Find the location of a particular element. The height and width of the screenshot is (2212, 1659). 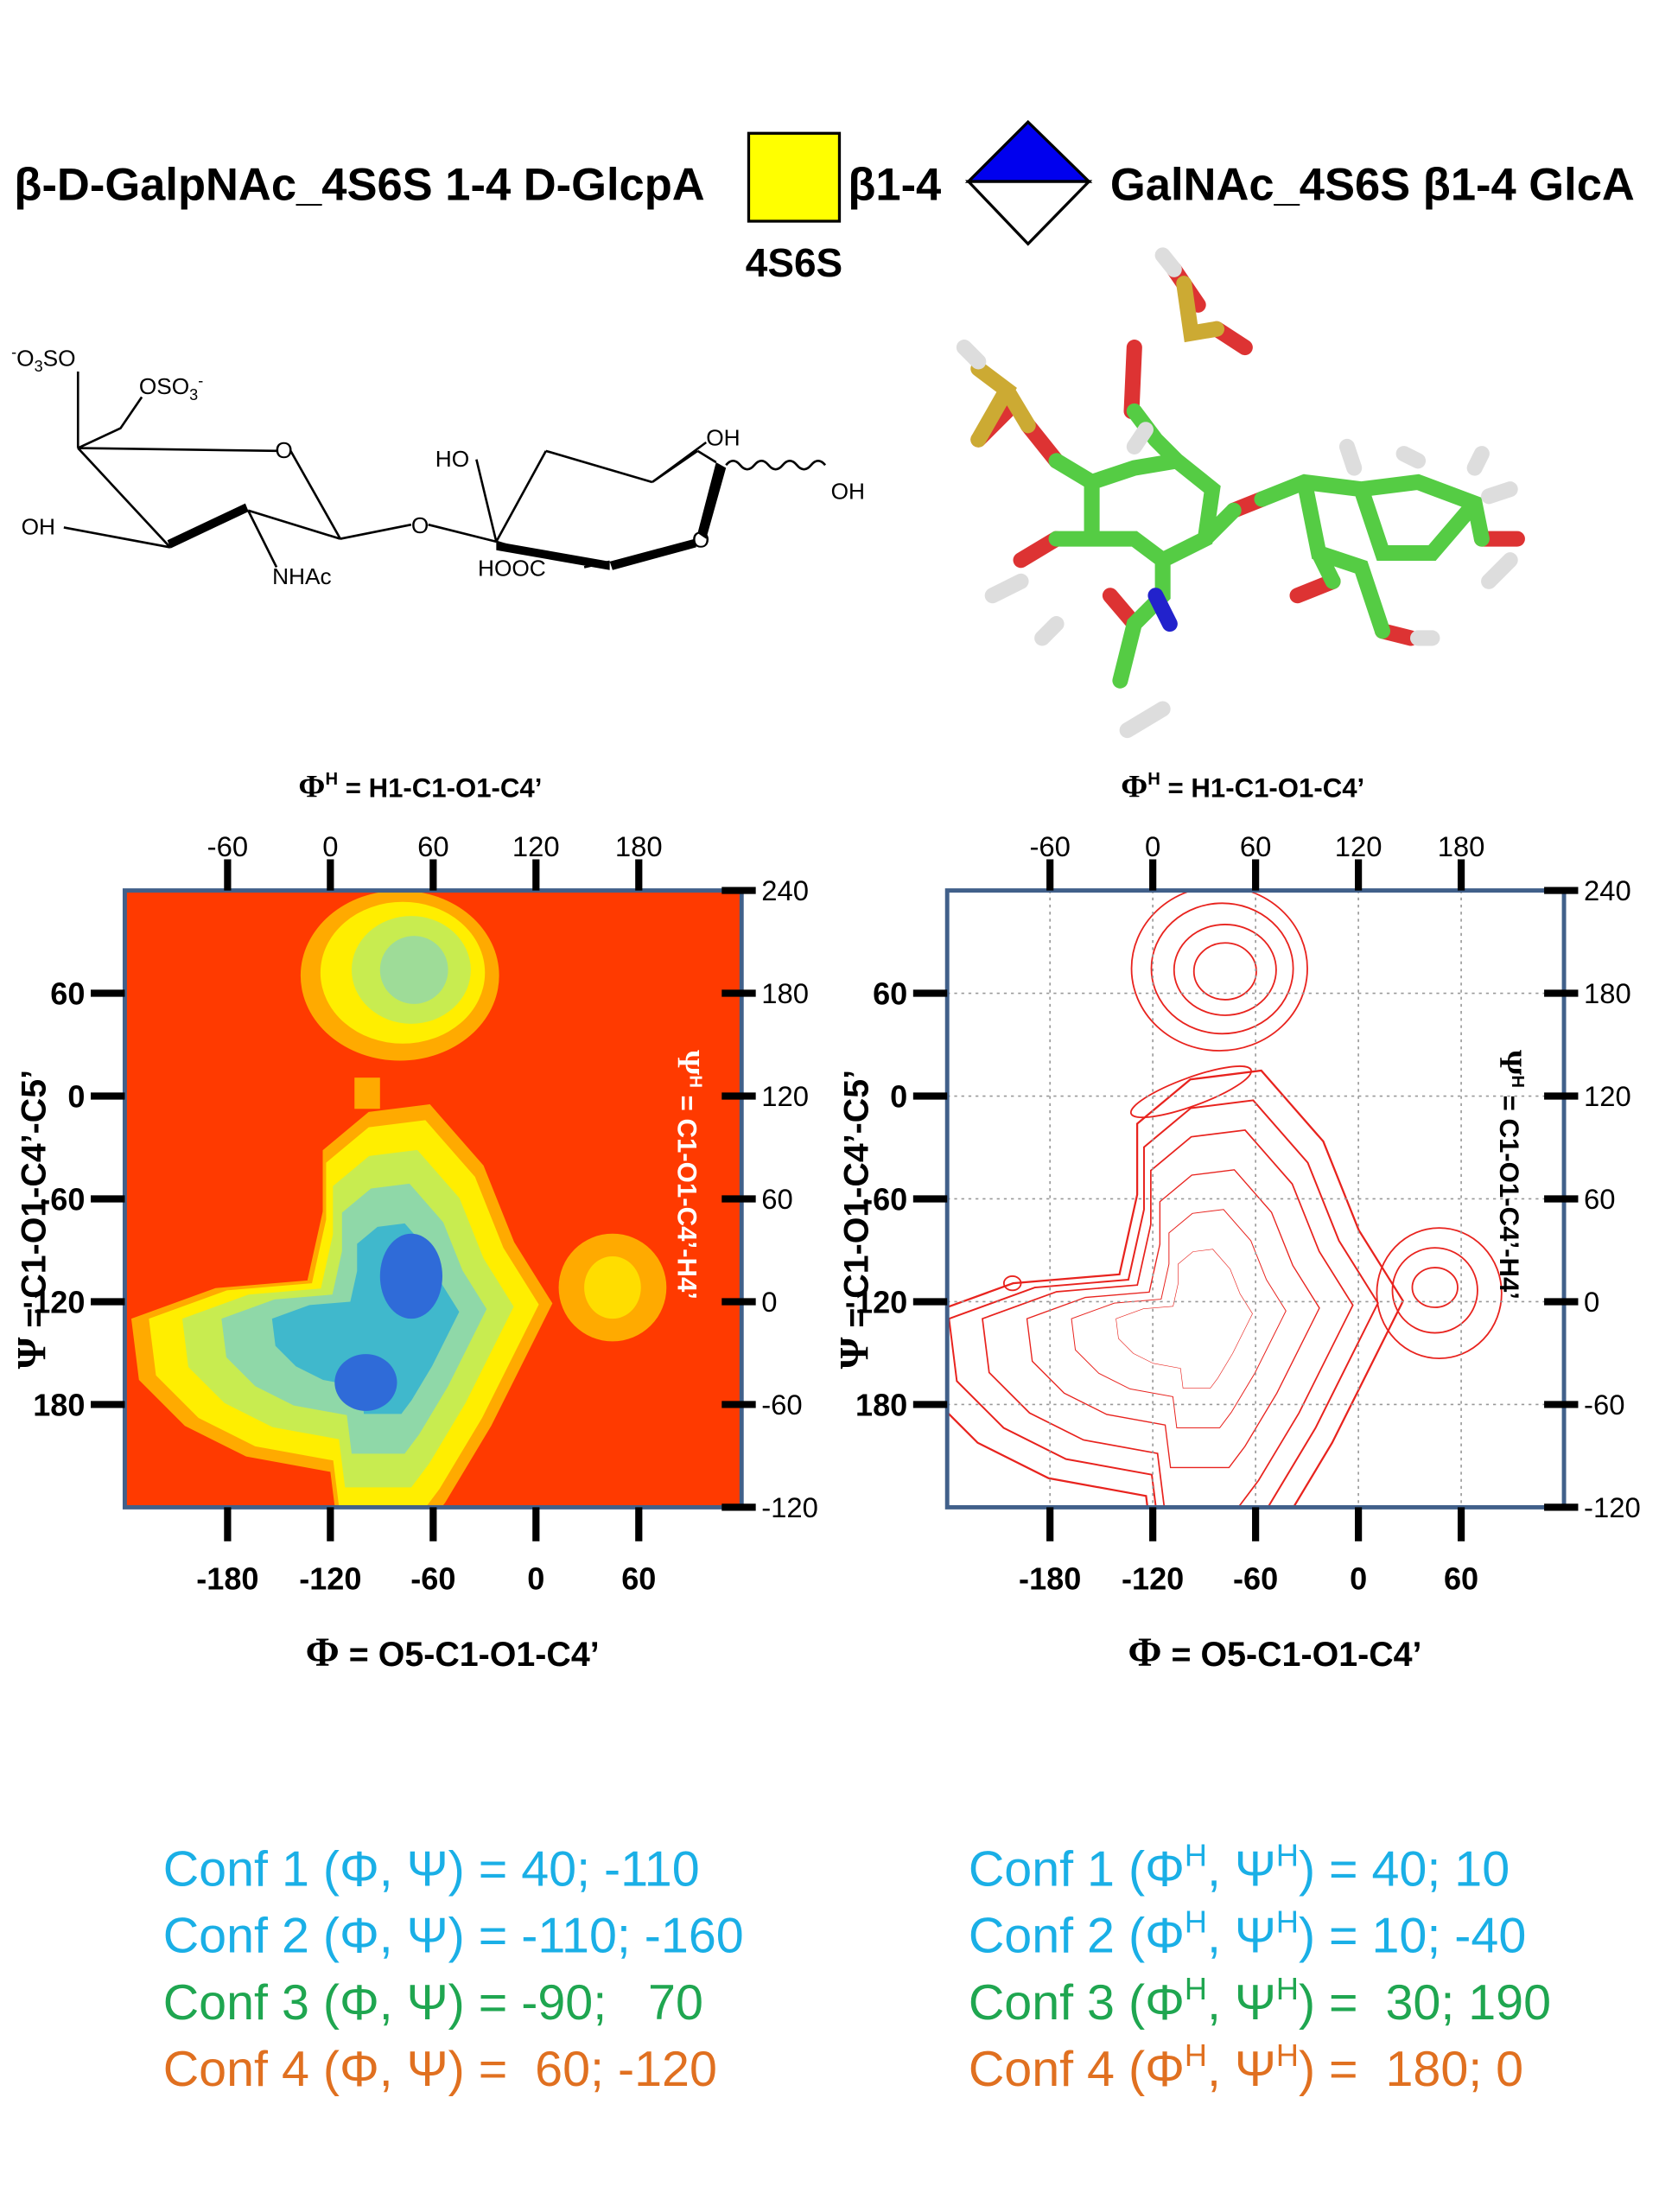

nhac: NHAc is located at coordinates (302, 576).